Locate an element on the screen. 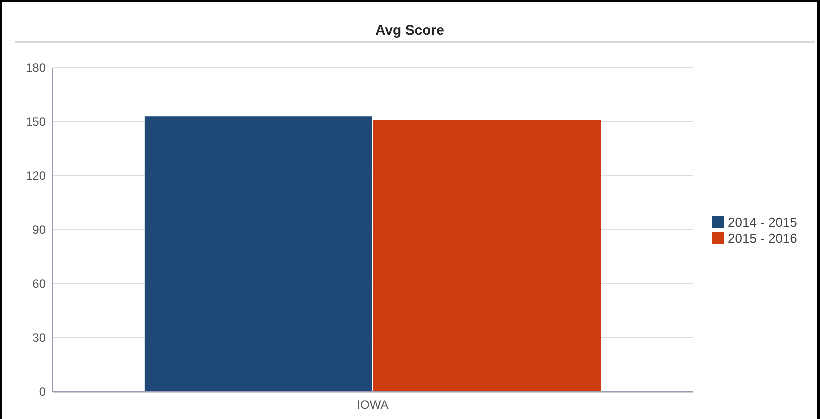  y-tick-label: 120 is located at coordinates (36, 176).